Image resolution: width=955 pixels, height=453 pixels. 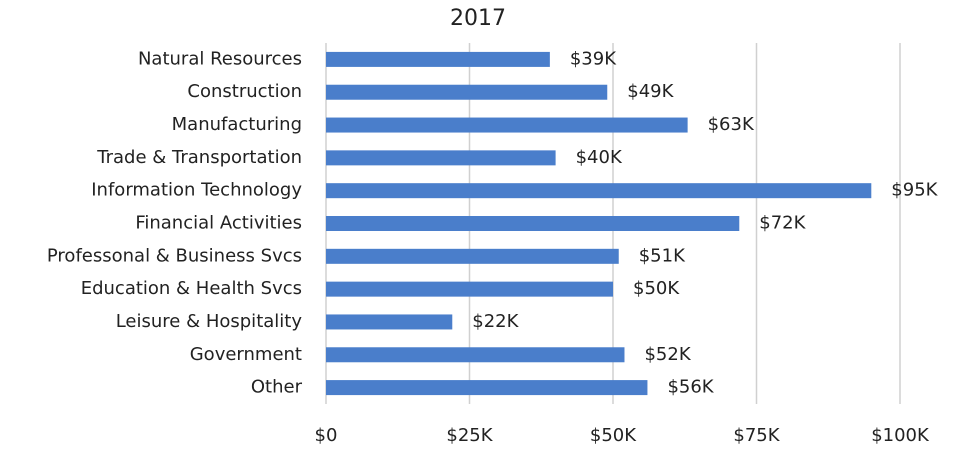 What do you see at coordinates (478, 18) in the screenshot?
I see `chart-title: 2017` at bounding box center [478, 18].